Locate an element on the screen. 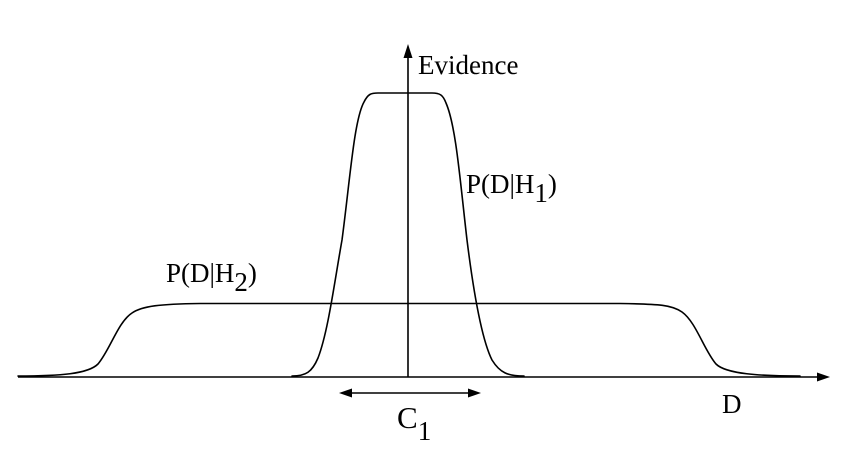 The height and width of the screenshot is (453, 861). y-axis is located at coordinates (408, 210).